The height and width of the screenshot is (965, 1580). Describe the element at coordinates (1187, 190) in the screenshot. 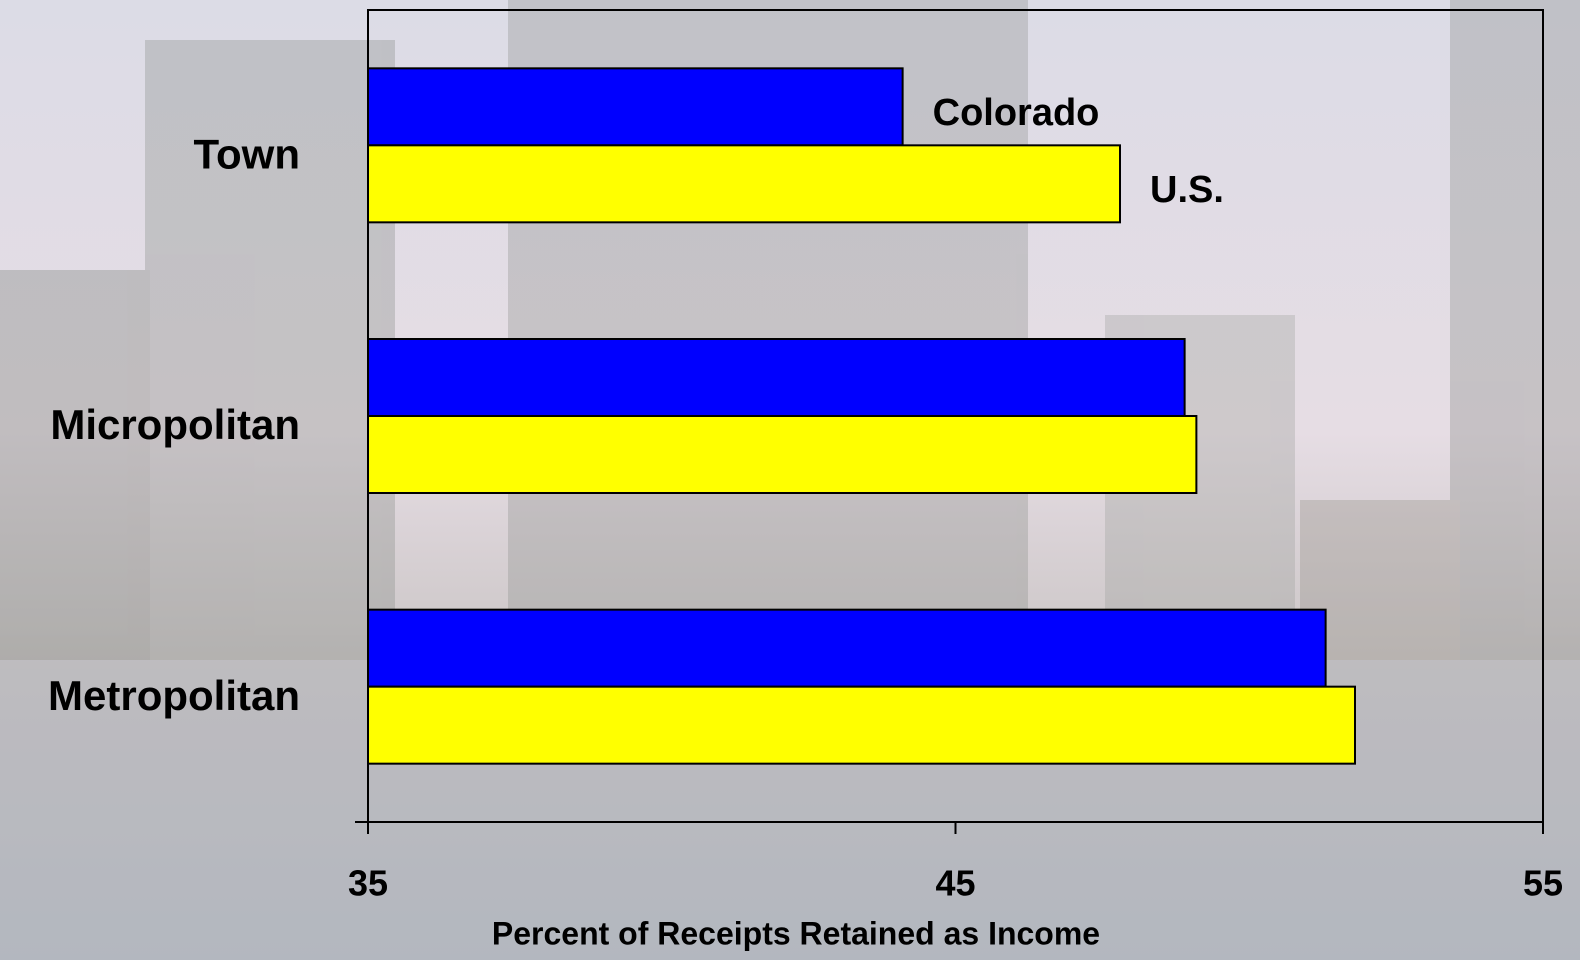

I see `legend-label: U.S.` at that location.